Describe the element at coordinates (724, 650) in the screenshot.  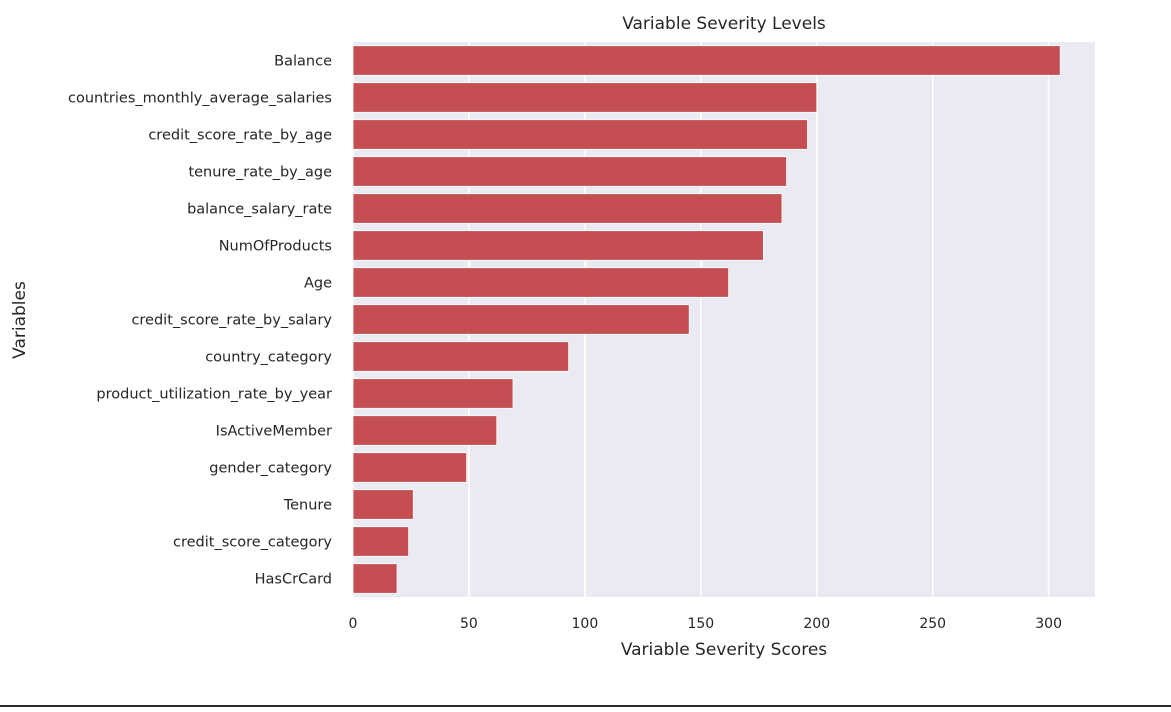
I see `x-axis-label: Variable Severity Scores` at that location.